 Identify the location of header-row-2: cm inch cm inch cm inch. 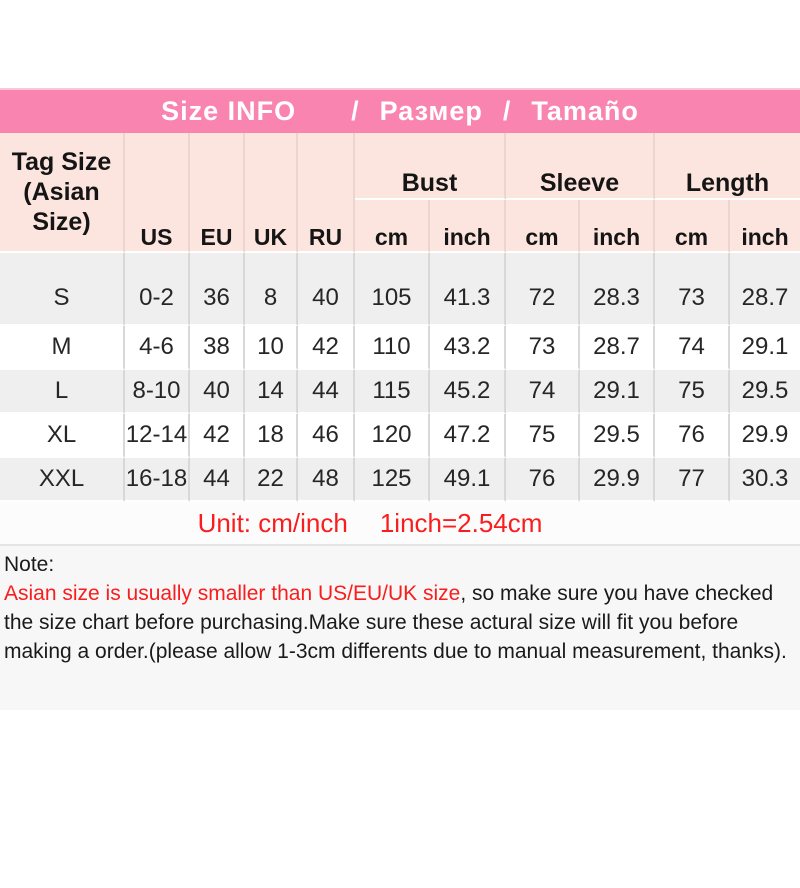
(400, 226).